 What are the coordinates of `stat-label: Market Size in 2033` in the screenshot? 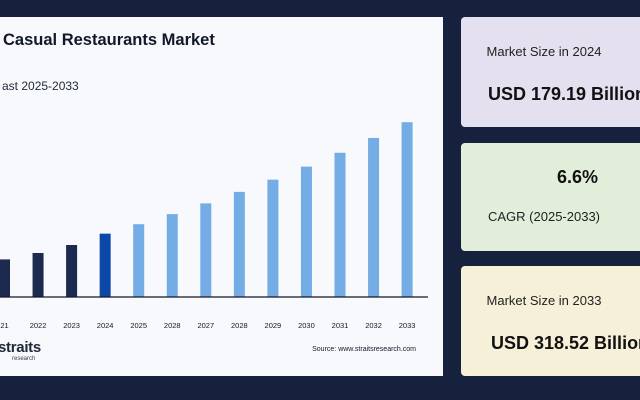 It's located at (544, 300).